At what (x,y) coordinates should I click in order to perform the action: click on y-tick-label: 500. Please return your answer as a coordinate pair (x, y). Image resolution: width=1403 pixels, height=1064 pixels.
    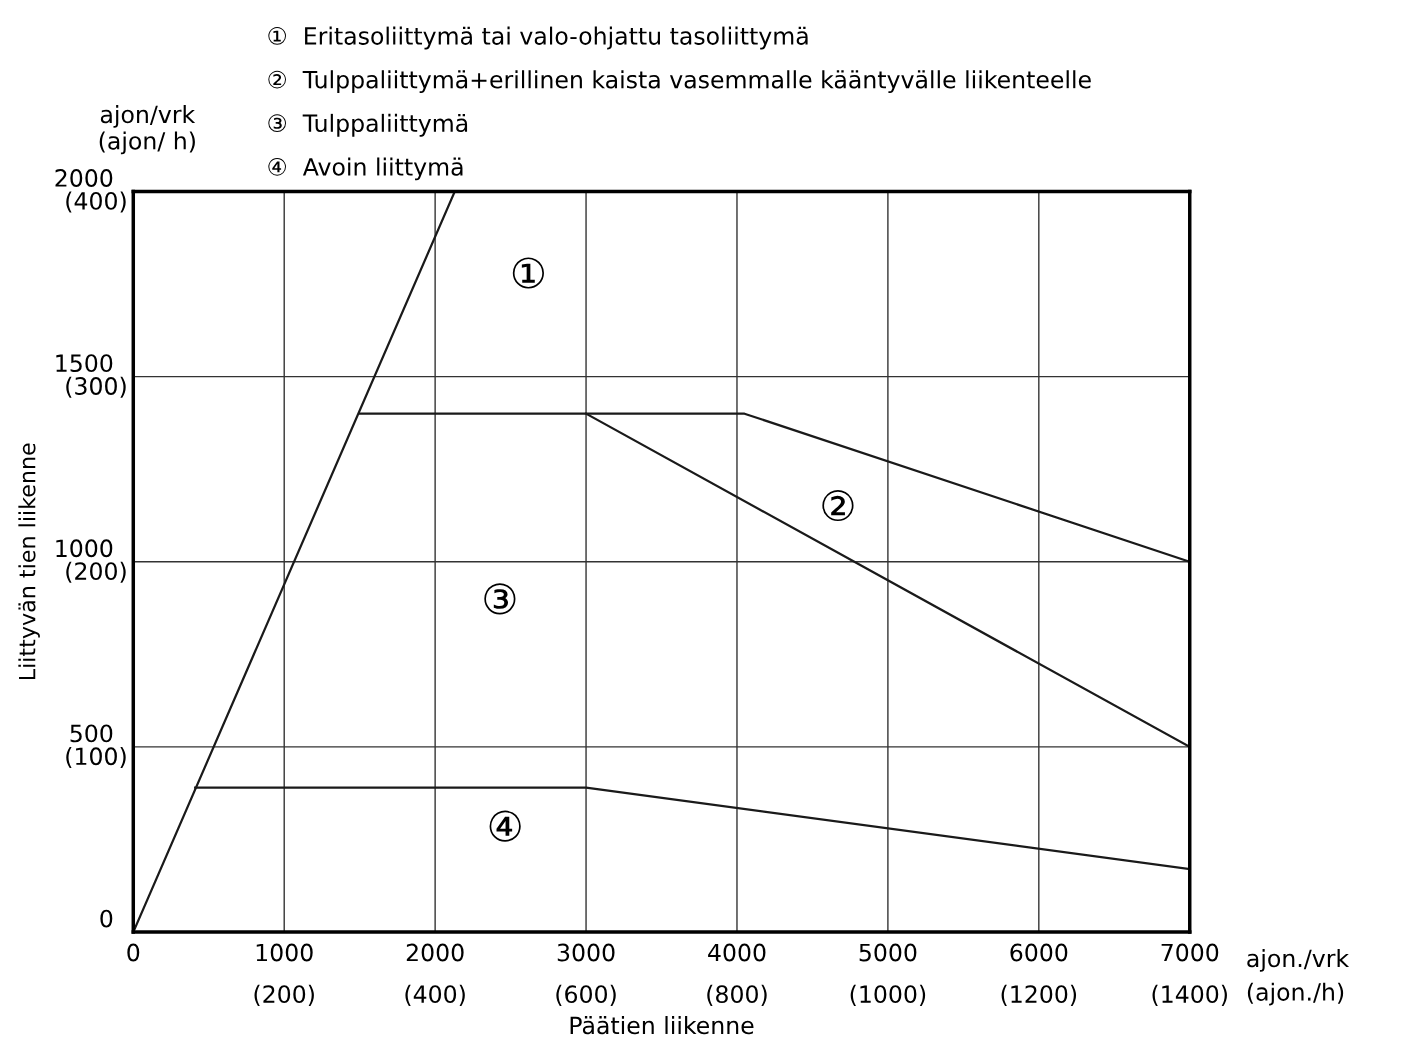
    Looking at the image, I should click on (91, 733).